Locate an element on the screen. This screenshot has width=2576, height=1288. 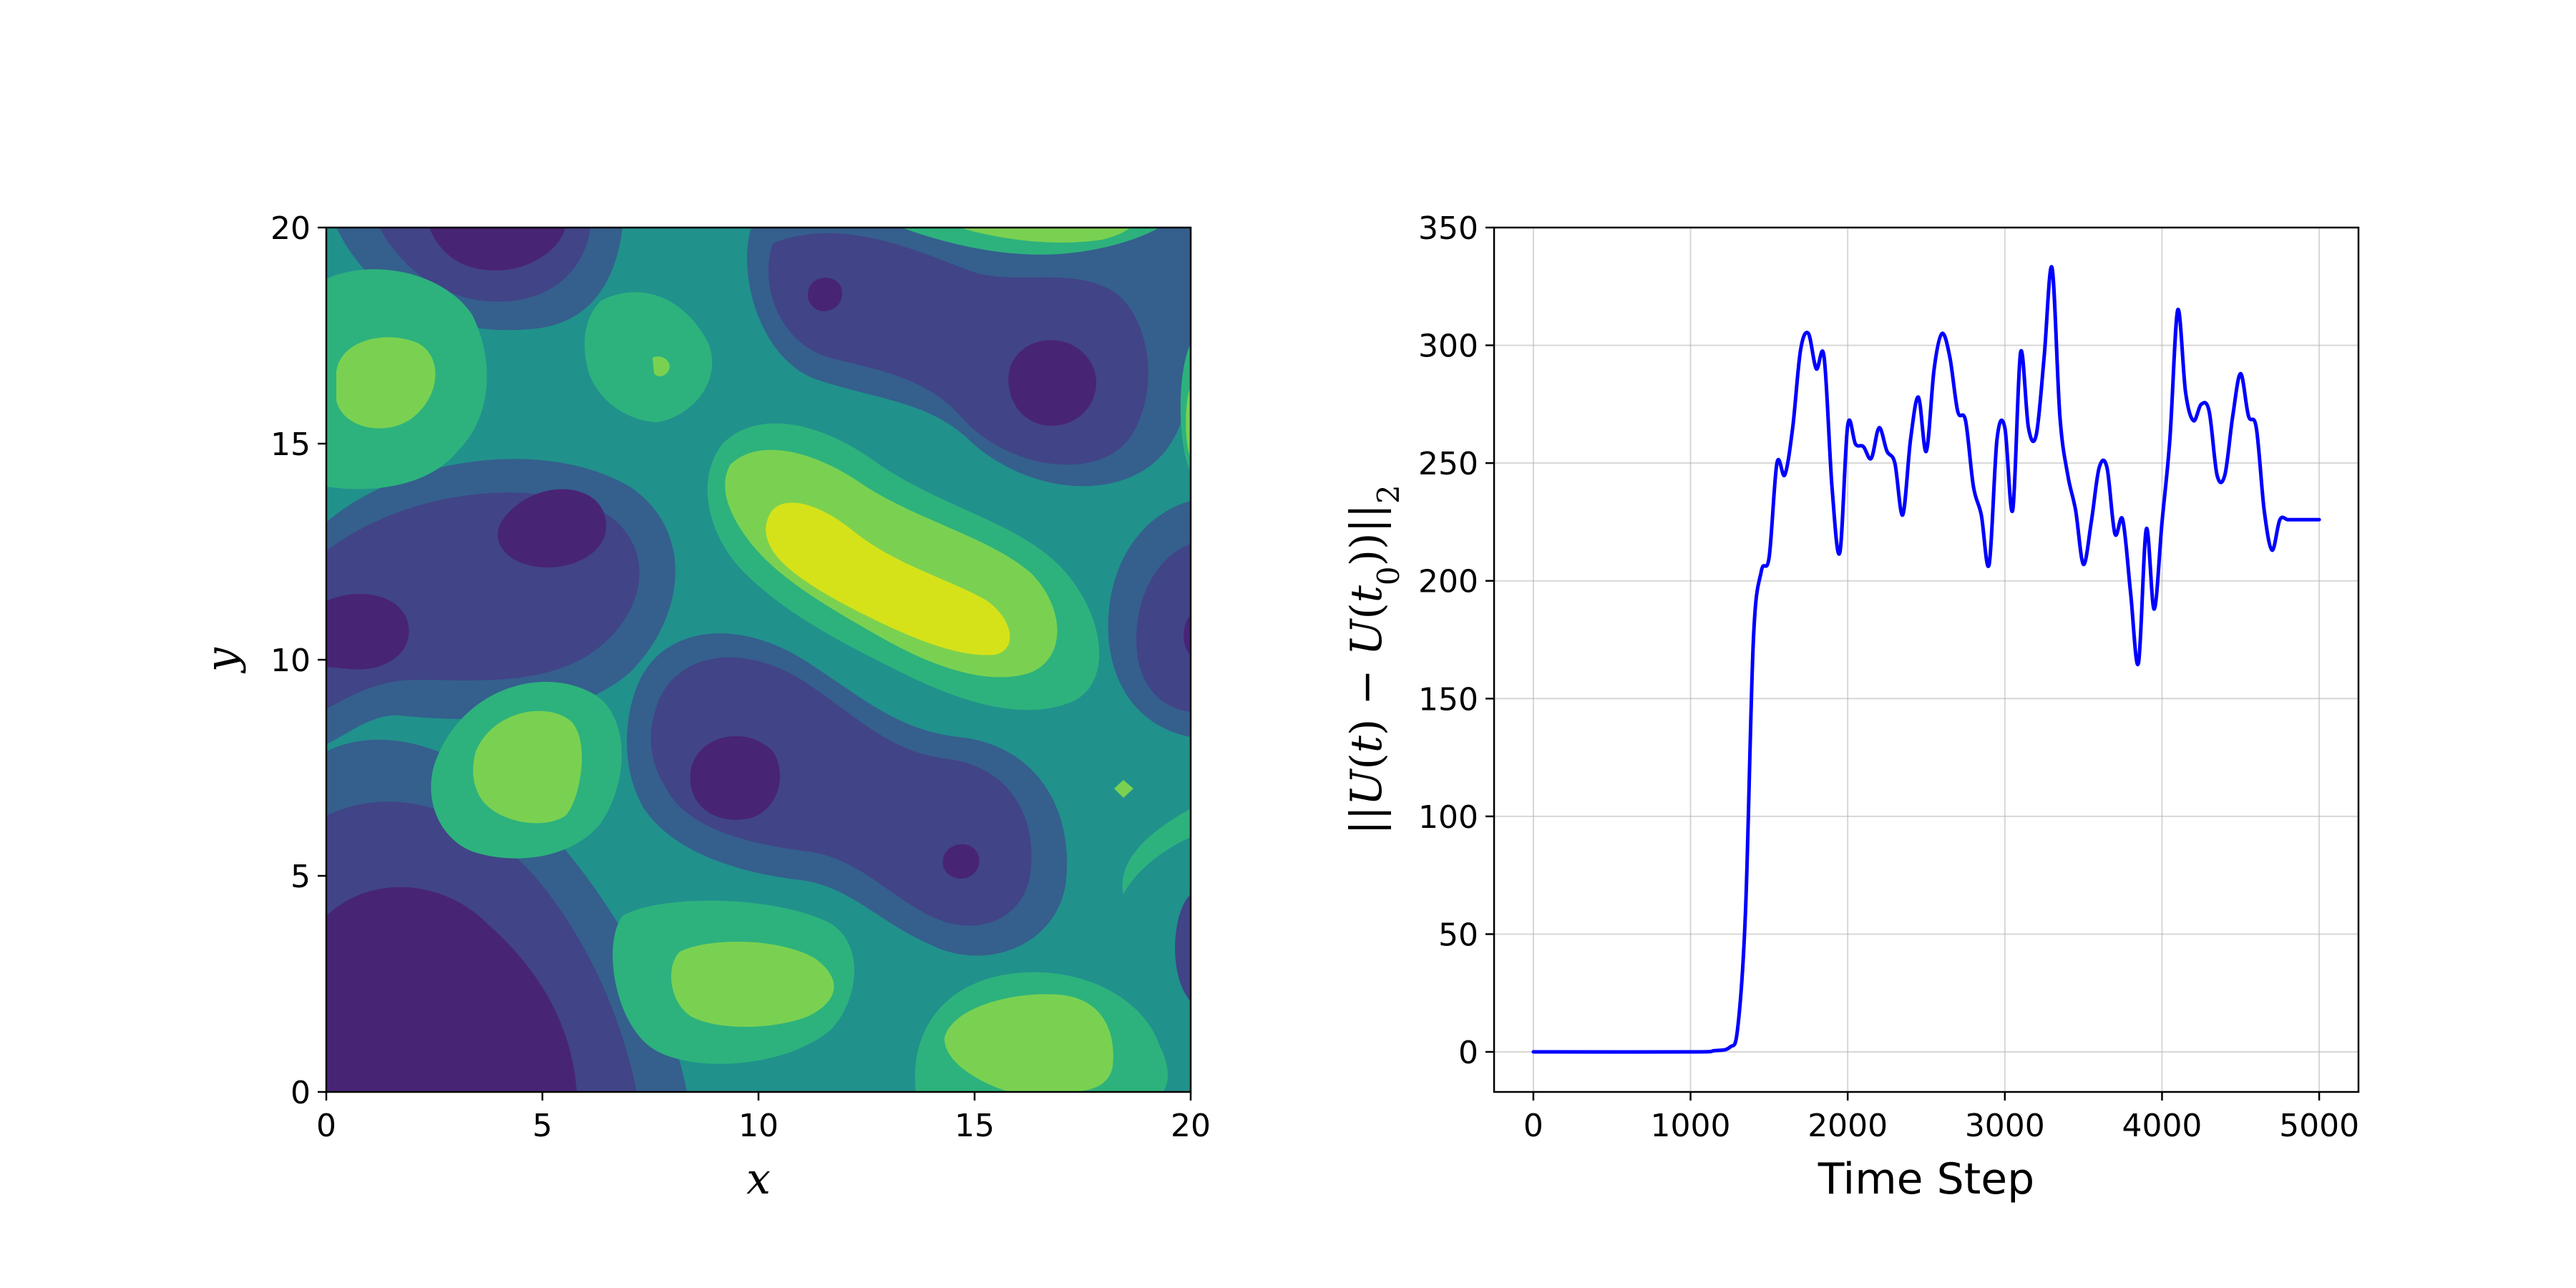
line-y-tick-label: 300 is located at coordinates (1448, 346).